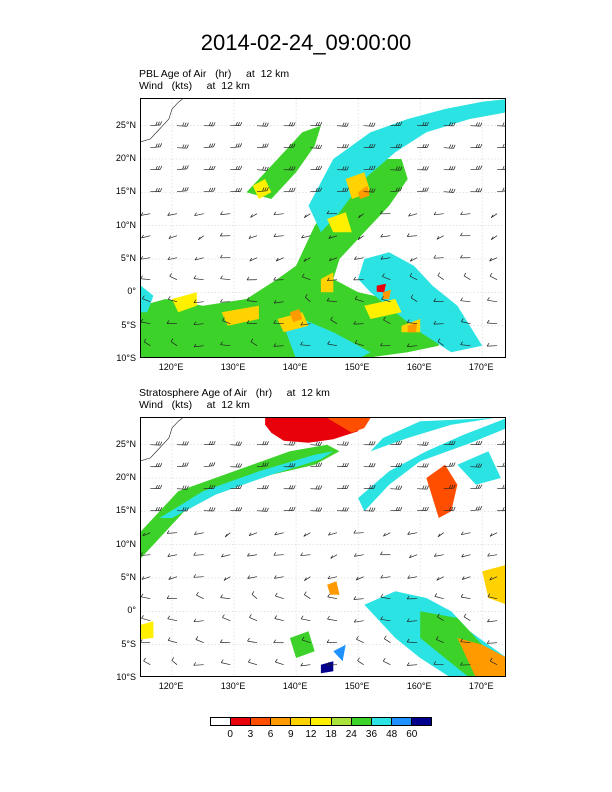 This screenshot has height=792, width=612. I want to click on pbl-green-band, so click(290, 258).